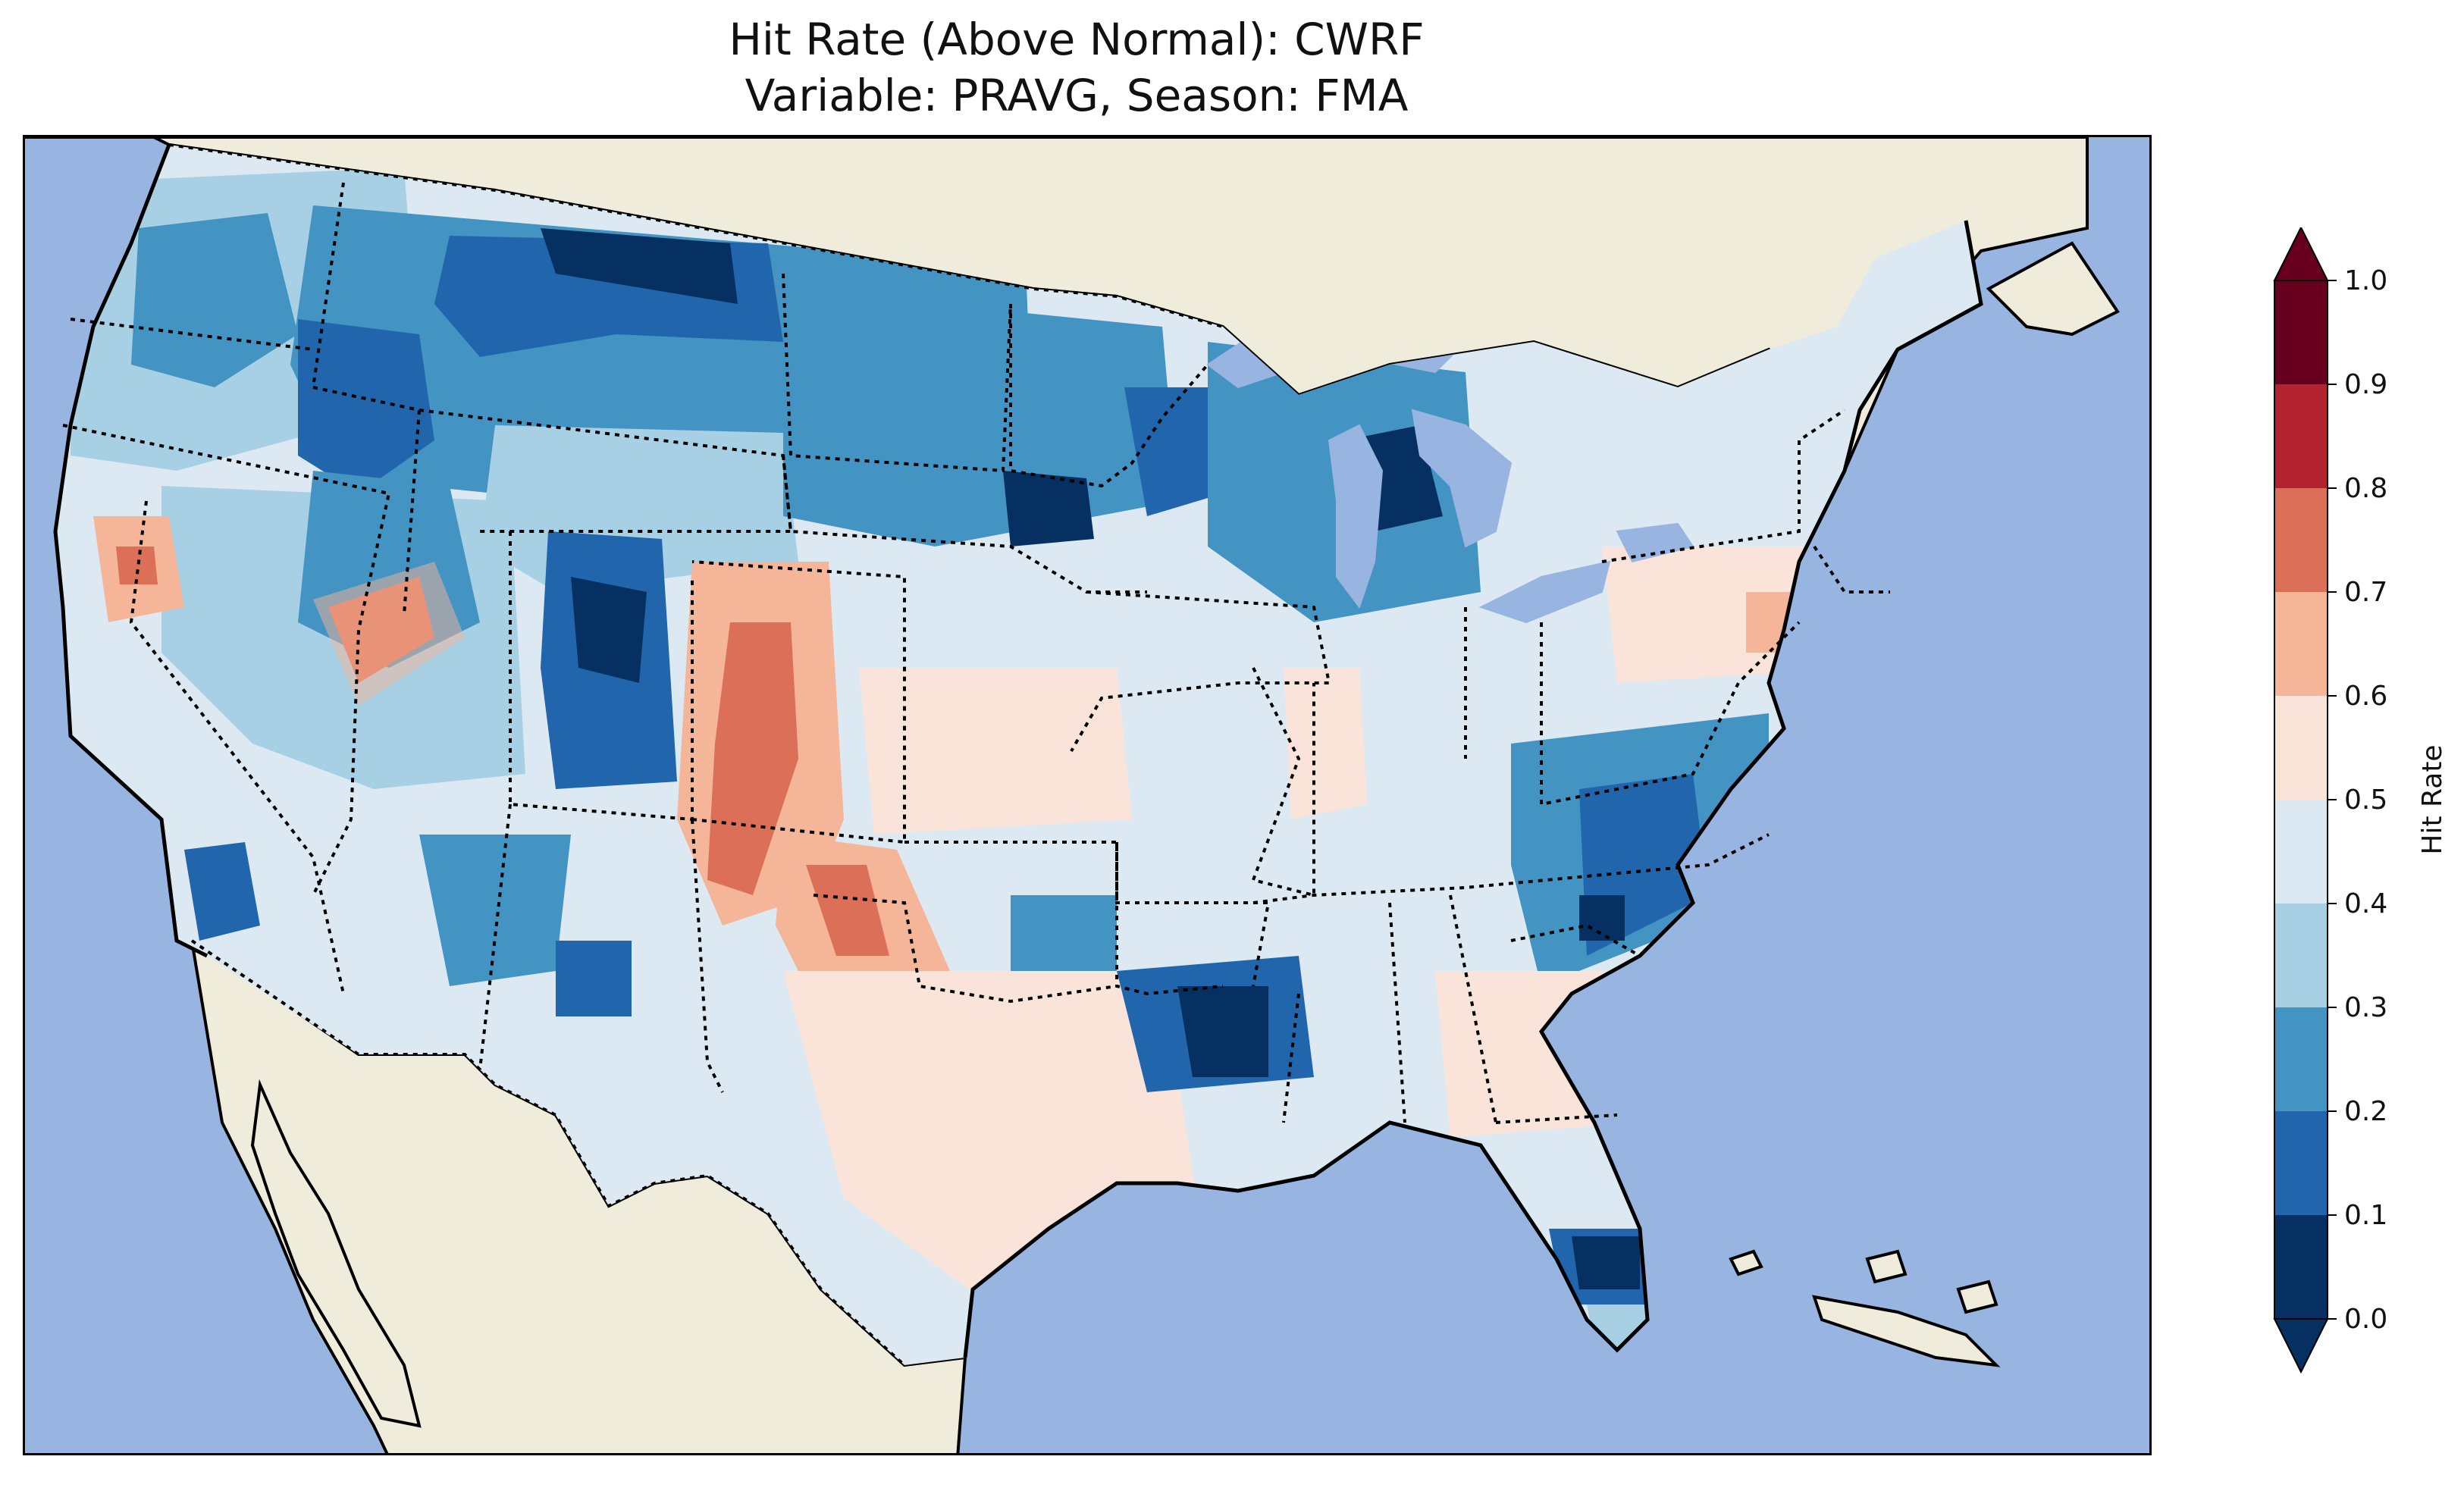 This screenshot has height=1494, width=2464. I want to click on illinois-pink, so click(1325, 743).